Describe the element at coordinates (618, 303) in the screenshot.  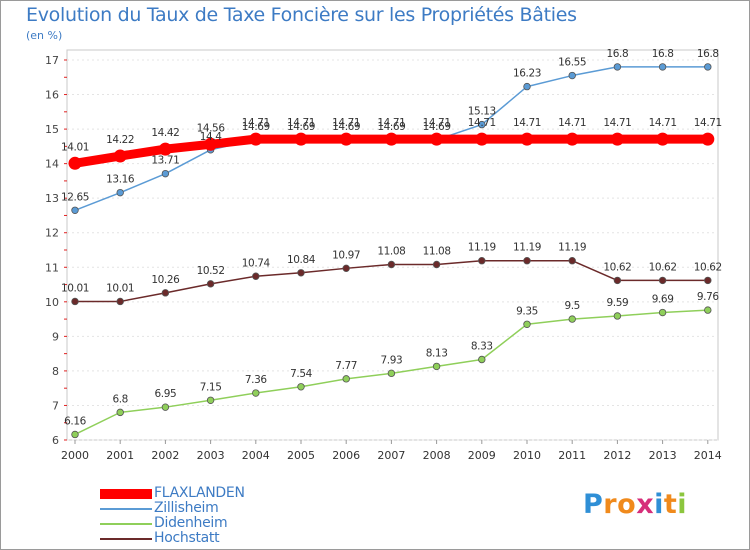
I see `data-label-didenheim: 9.59` at that location.